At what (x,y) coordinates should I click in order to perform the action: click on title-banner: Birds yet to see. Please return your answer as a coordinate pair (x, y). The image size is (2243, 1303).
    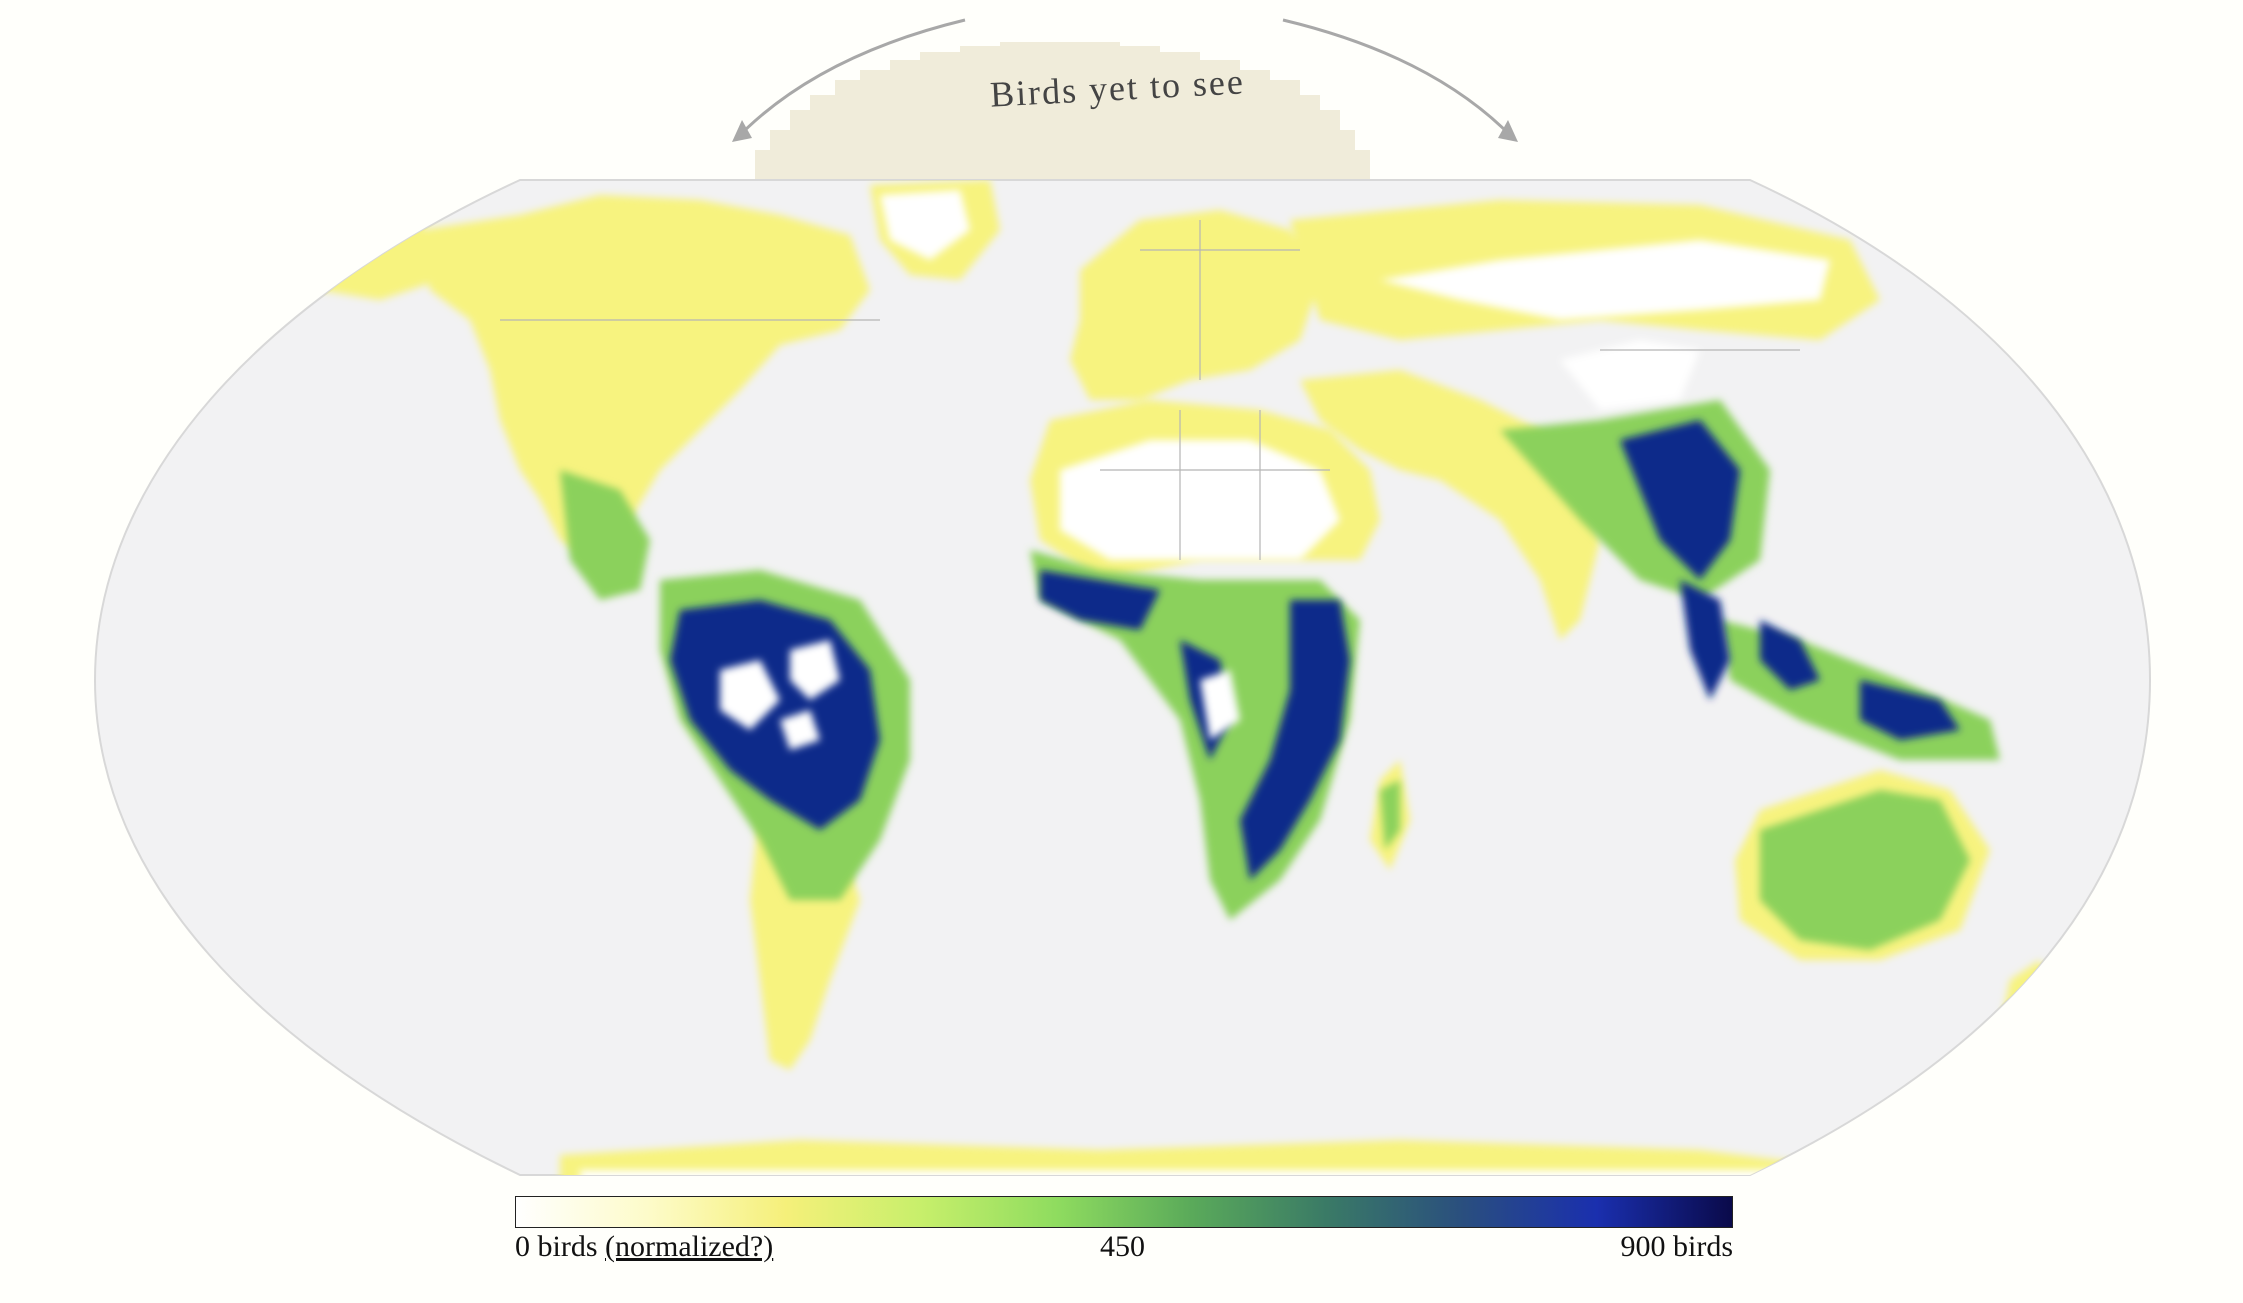
    Looking at the image, I should click on (1125, 99).